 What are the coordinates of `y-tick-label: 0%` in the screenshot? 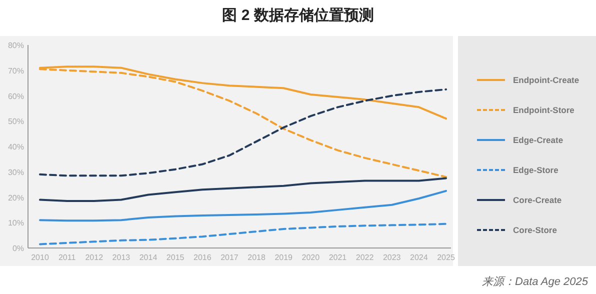 It's located at (18, 248).